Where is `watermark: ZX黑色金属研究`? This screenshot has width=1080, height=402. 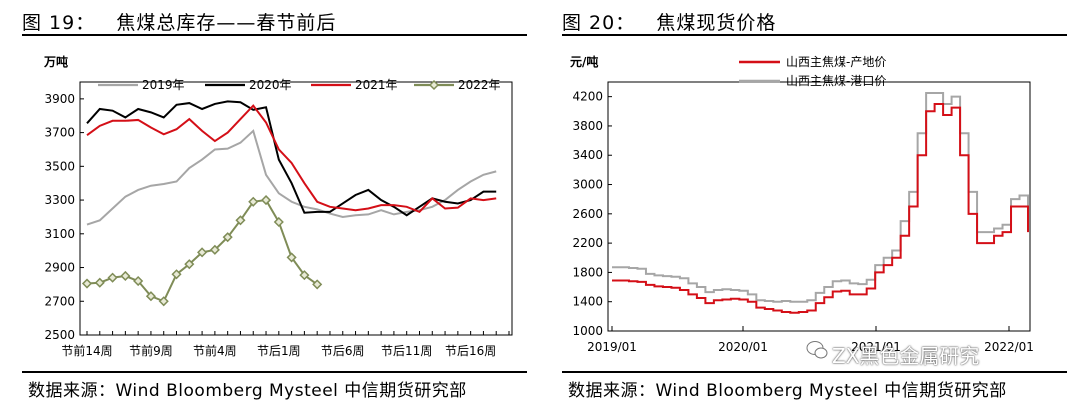 watermark: ZX黑色金属研究 is located at coordinates (906, 356).